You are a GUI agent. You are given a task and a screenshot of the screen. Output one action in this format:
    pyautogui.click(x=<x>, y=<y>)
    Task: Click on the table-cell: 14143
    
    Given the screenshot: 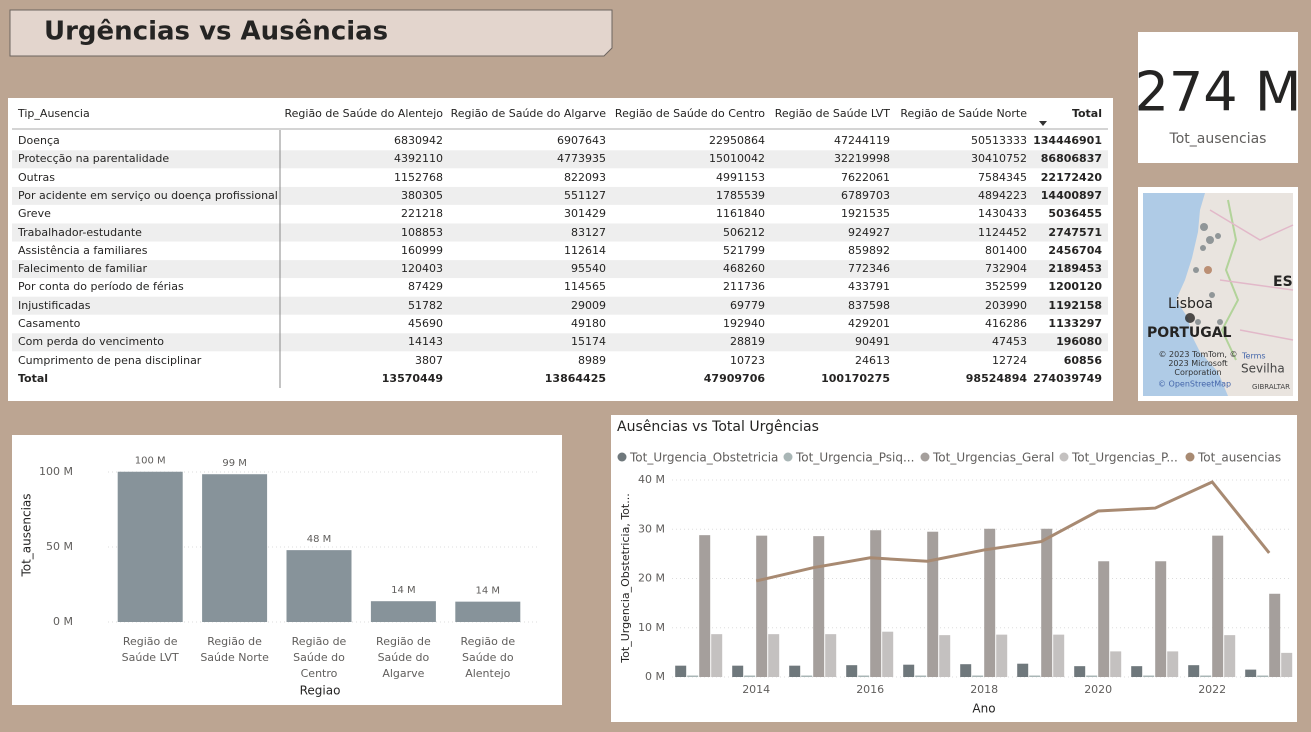 What is the action you would take?
    pyautogui.click(x=425, y=342)
    